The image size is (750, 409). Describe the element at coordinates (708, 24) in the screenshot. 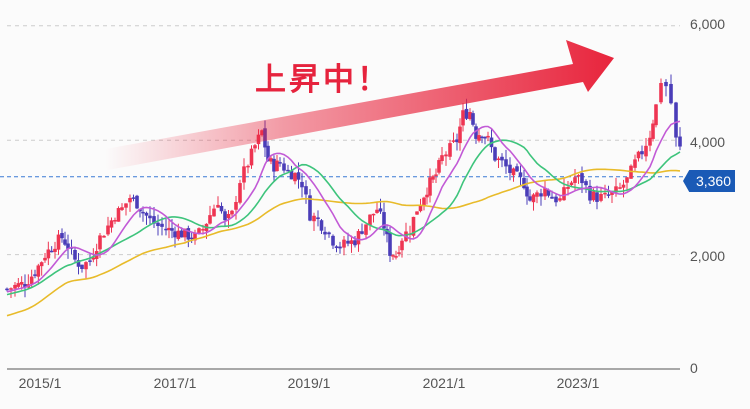

I see `y-tick-6000: 6,000` at that location.